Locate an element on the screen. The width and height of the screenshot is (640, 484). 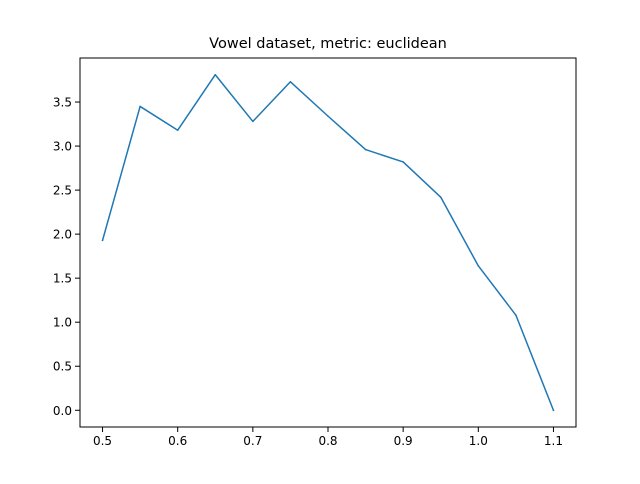
y-tick-label: 0.0 is located at coordinates (62, 411).